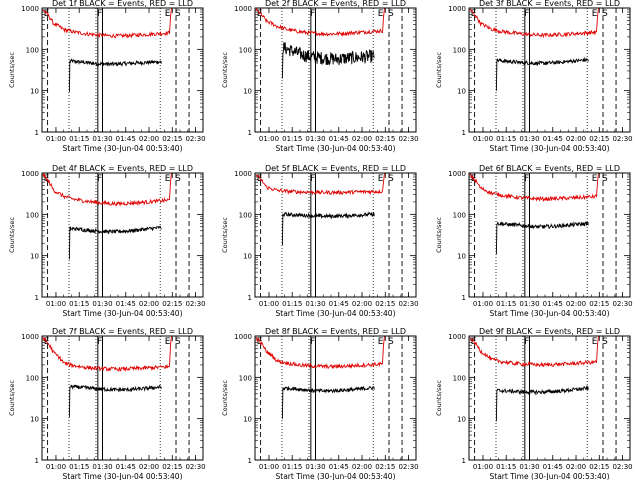 This screenshot has width=640, height=480. Describe the element at coordinates (12, 398) in the screenshot. I see `det-7-y-label: Counts/sec` at that location.